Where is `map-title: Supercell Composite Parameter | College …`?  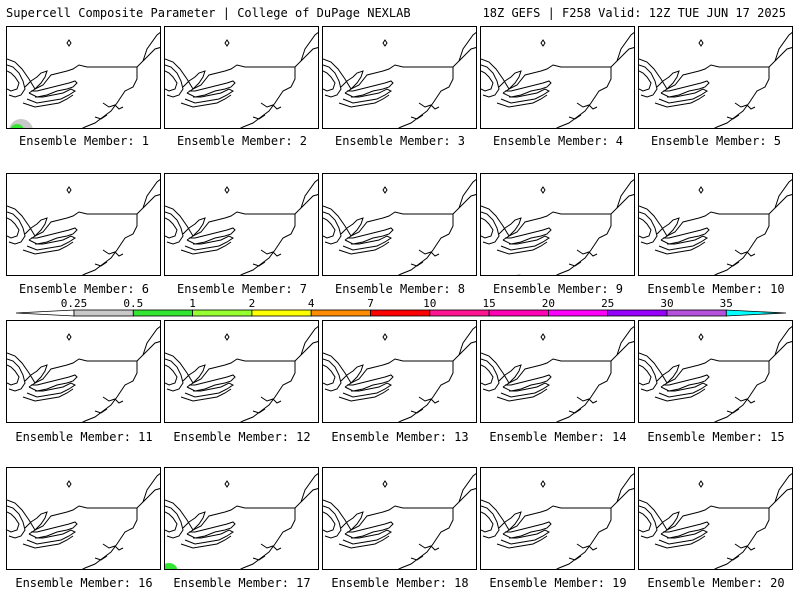 map-title: Supercell Composite Parameter | College … is located at coordinates (208, 13).